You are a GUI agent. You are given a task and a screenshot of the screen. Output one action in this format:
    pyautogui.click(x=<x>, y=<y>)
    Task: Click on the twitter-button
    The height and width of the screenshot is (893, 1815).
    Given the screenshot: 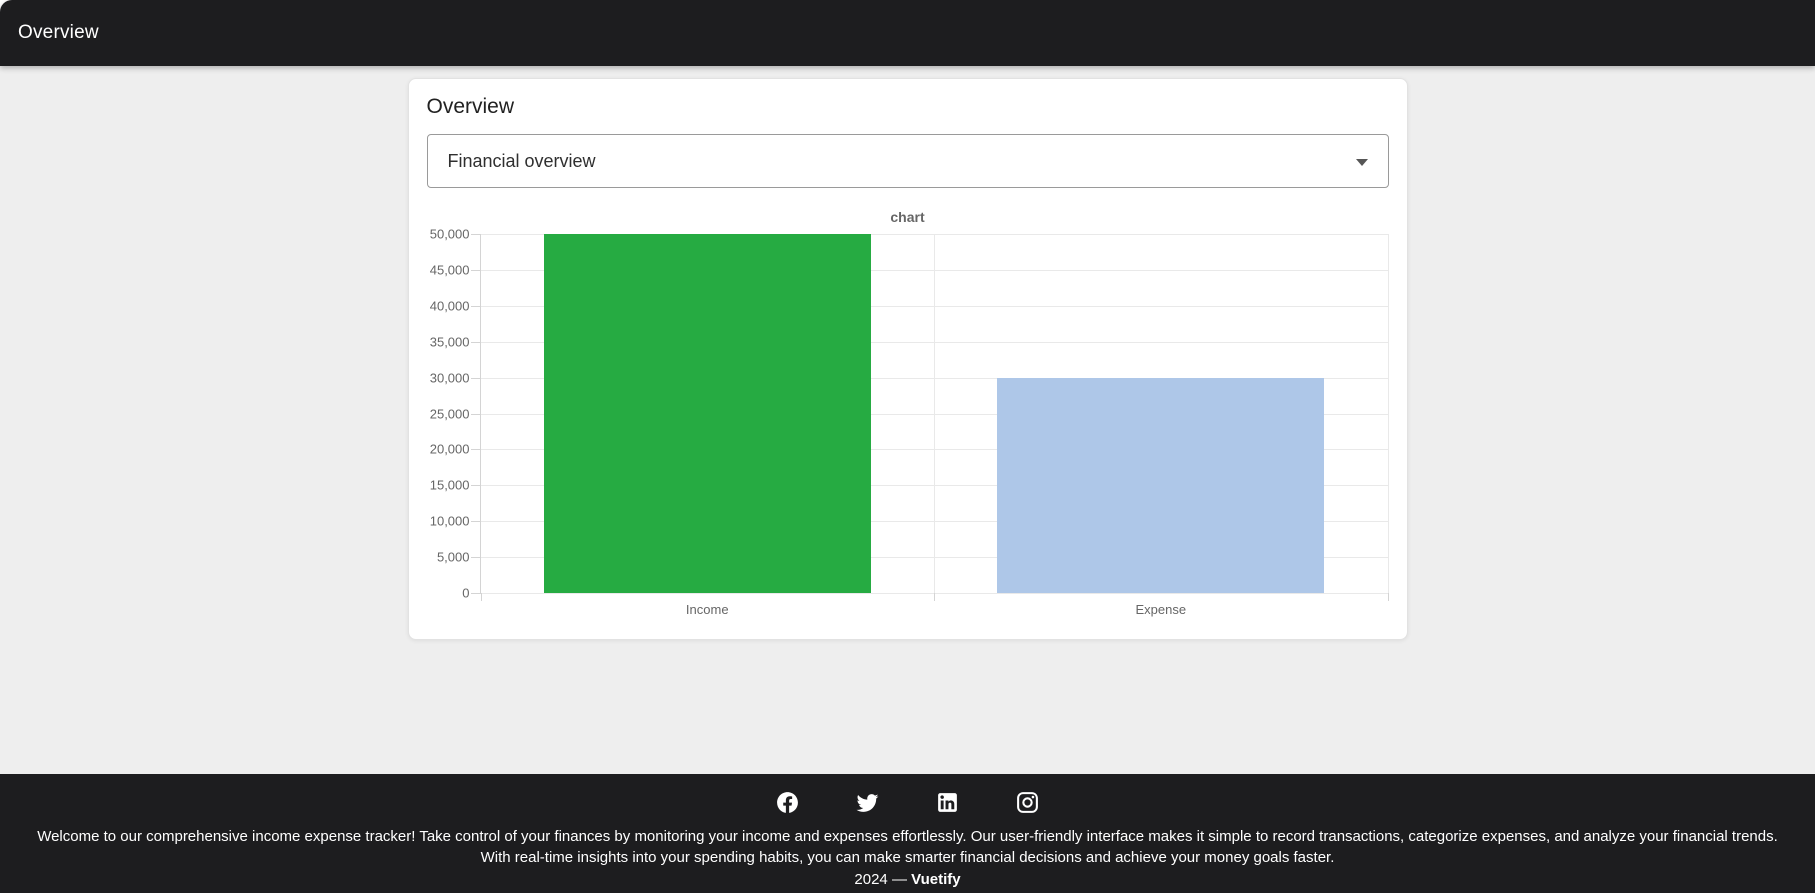 What is the action you would take?
    pyautogui.click(x=868, y=802)
    